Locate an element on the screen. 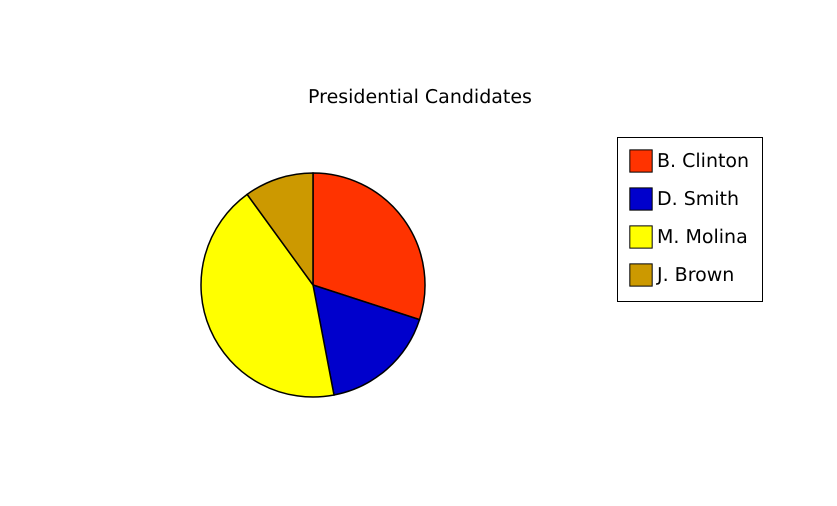  legend-label: D. Smith is located at coordinates (698, 199).